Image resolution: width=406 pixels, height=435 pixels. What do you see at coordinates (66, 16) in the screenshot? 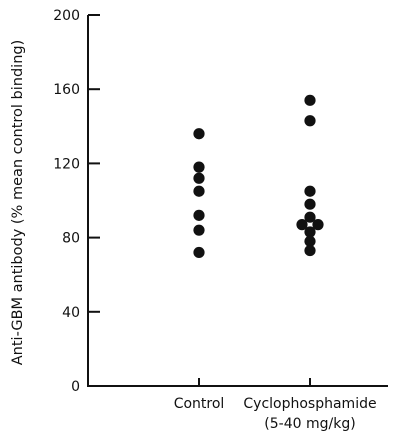
I see `y-tick-label: 200` at bounding box center [66, 16].